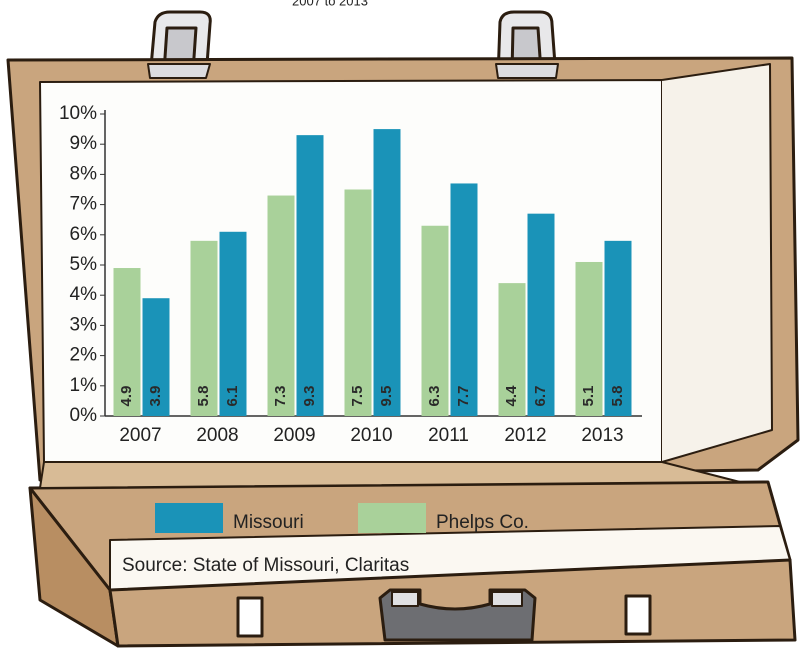 The image size is (801, 652). I want to click on source: Source: State of Missouri, Claritas, so click(265, 565).